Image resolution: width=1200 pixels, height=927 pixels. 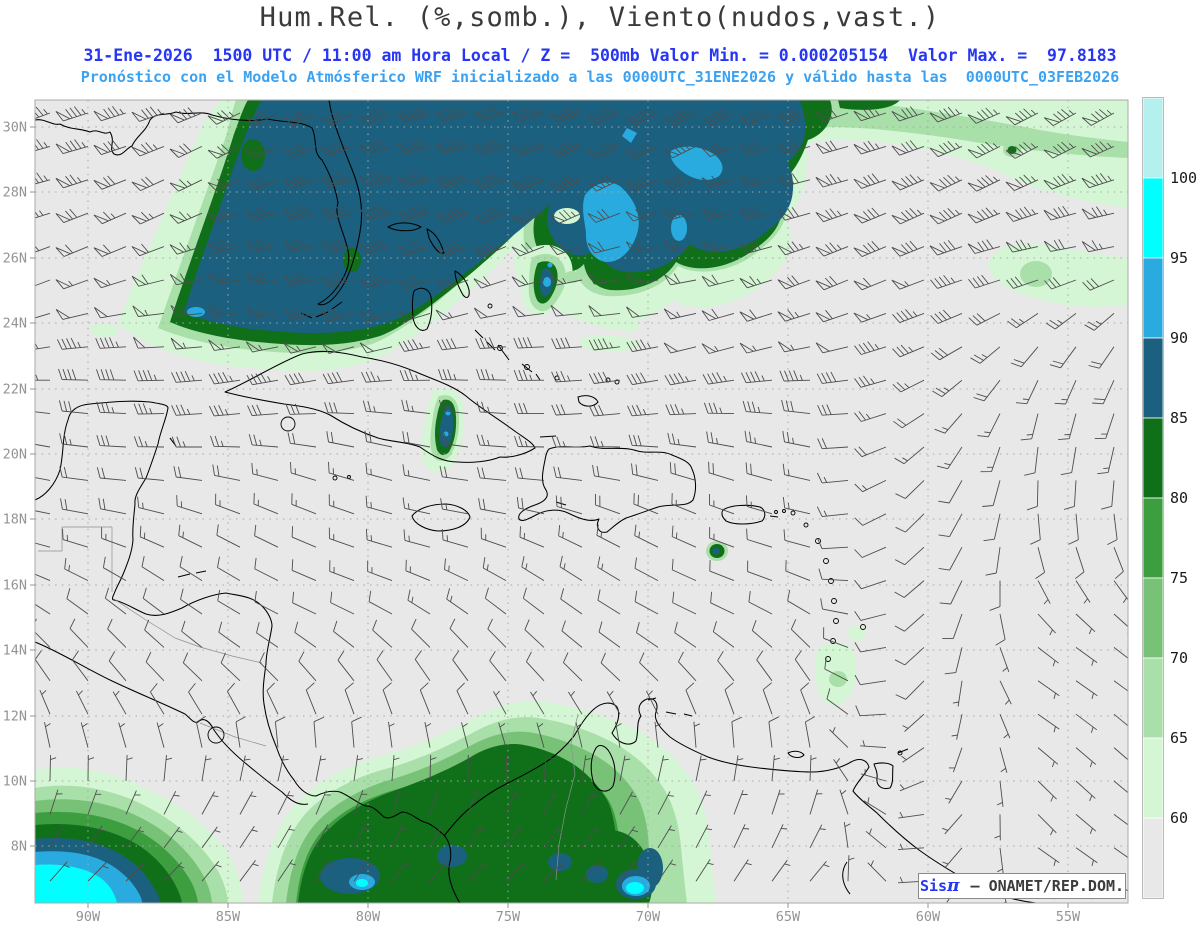 I want to click on lat-label: 28N, so click(x=15, y=193).